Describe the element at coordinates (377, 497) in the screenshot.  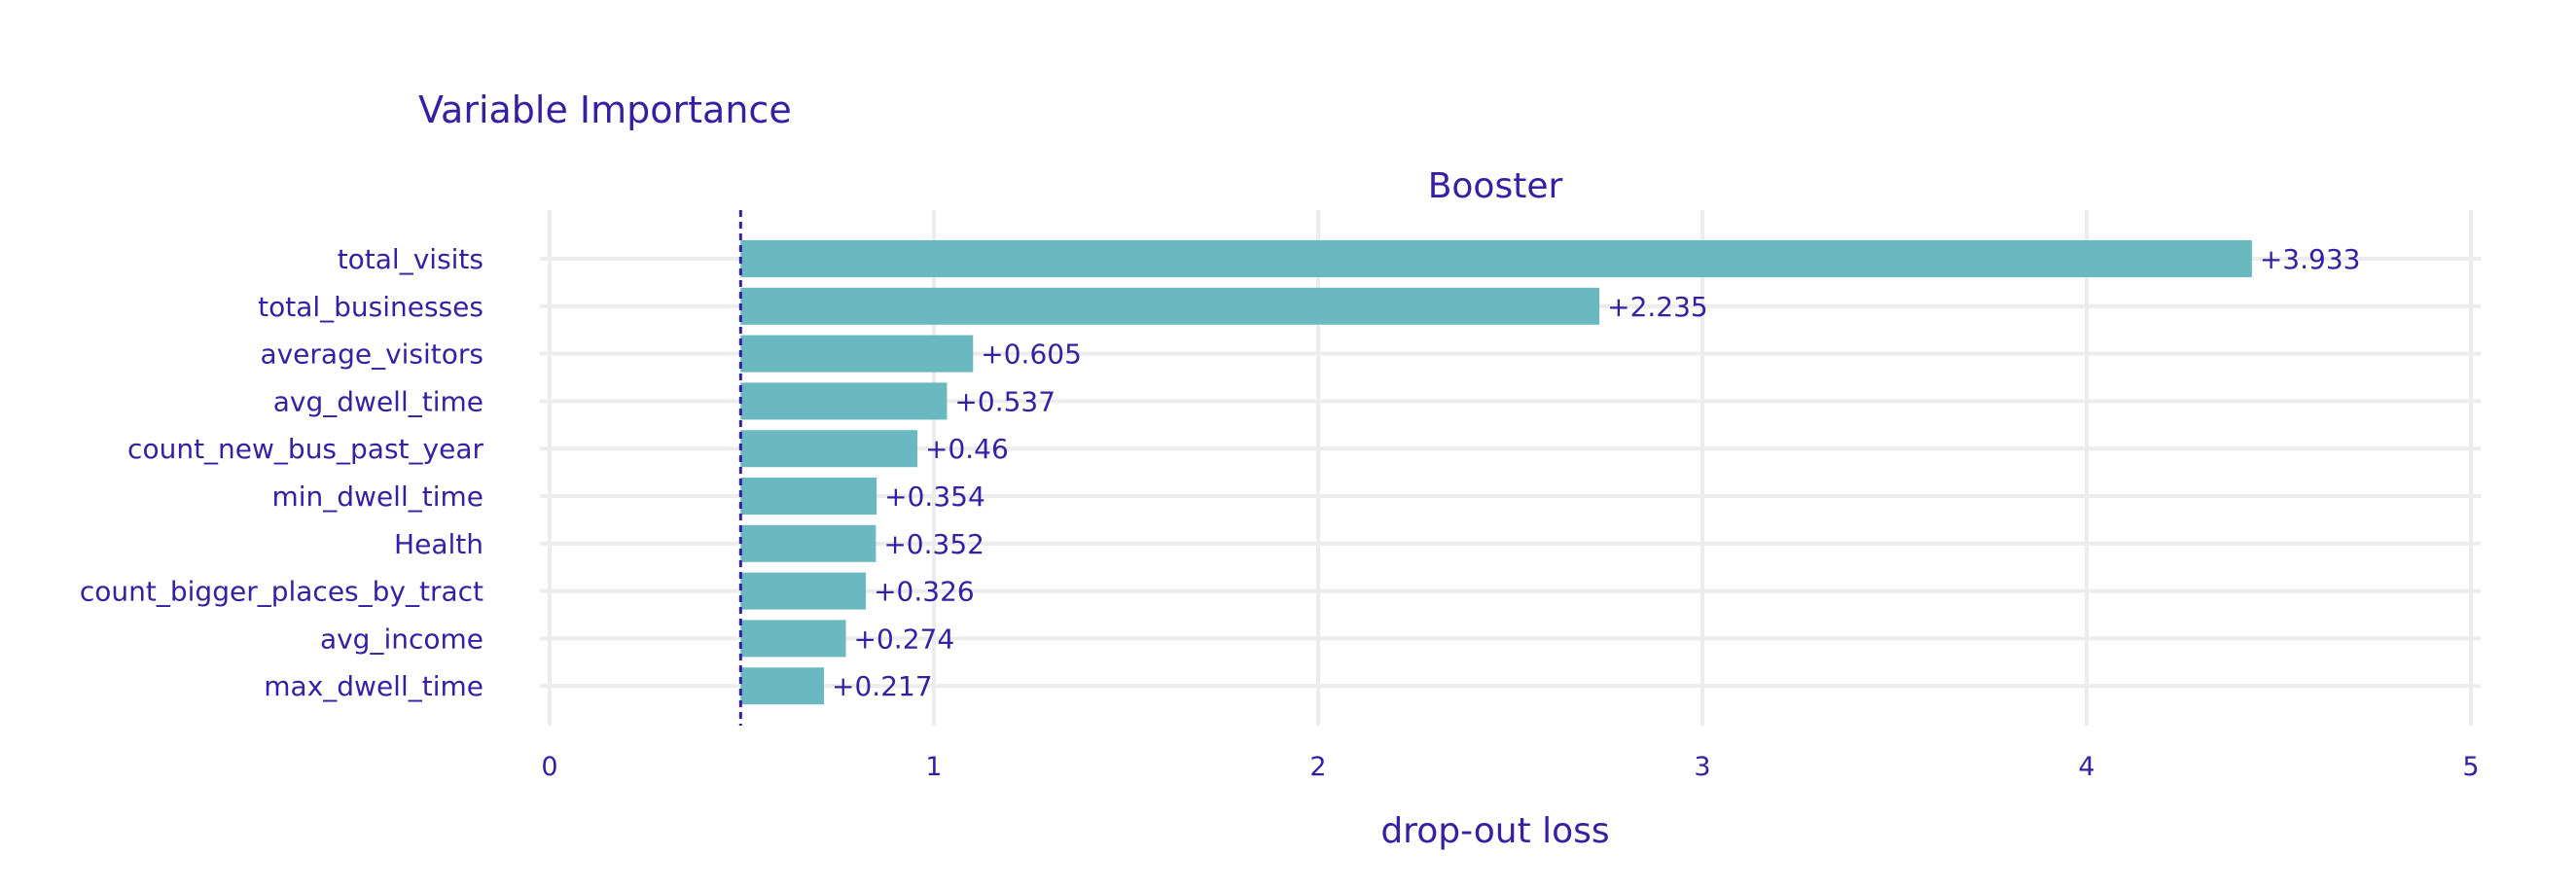
I see `category-label: min_dwell_time` at that location.